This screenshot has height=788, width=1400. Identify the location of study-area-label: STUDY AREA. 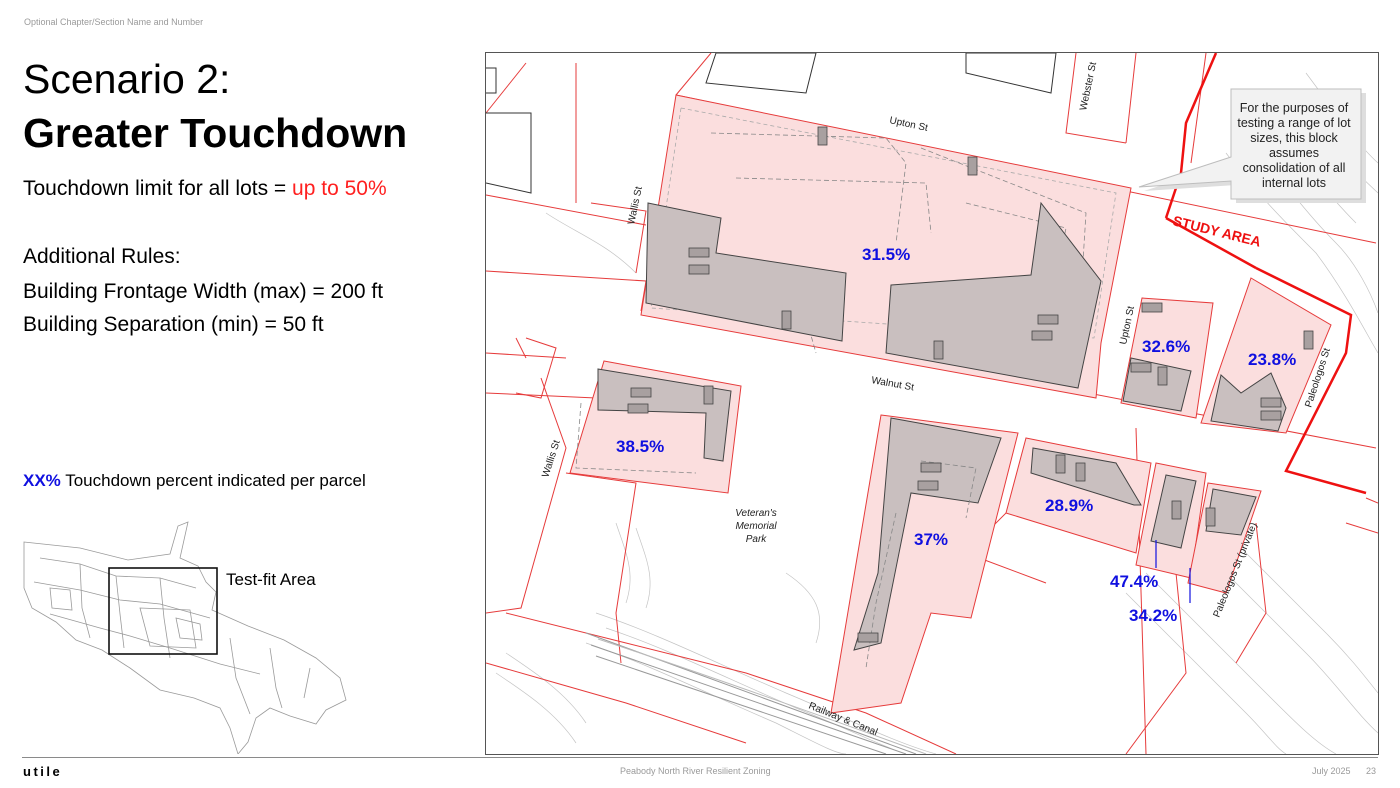
(1216, 230).